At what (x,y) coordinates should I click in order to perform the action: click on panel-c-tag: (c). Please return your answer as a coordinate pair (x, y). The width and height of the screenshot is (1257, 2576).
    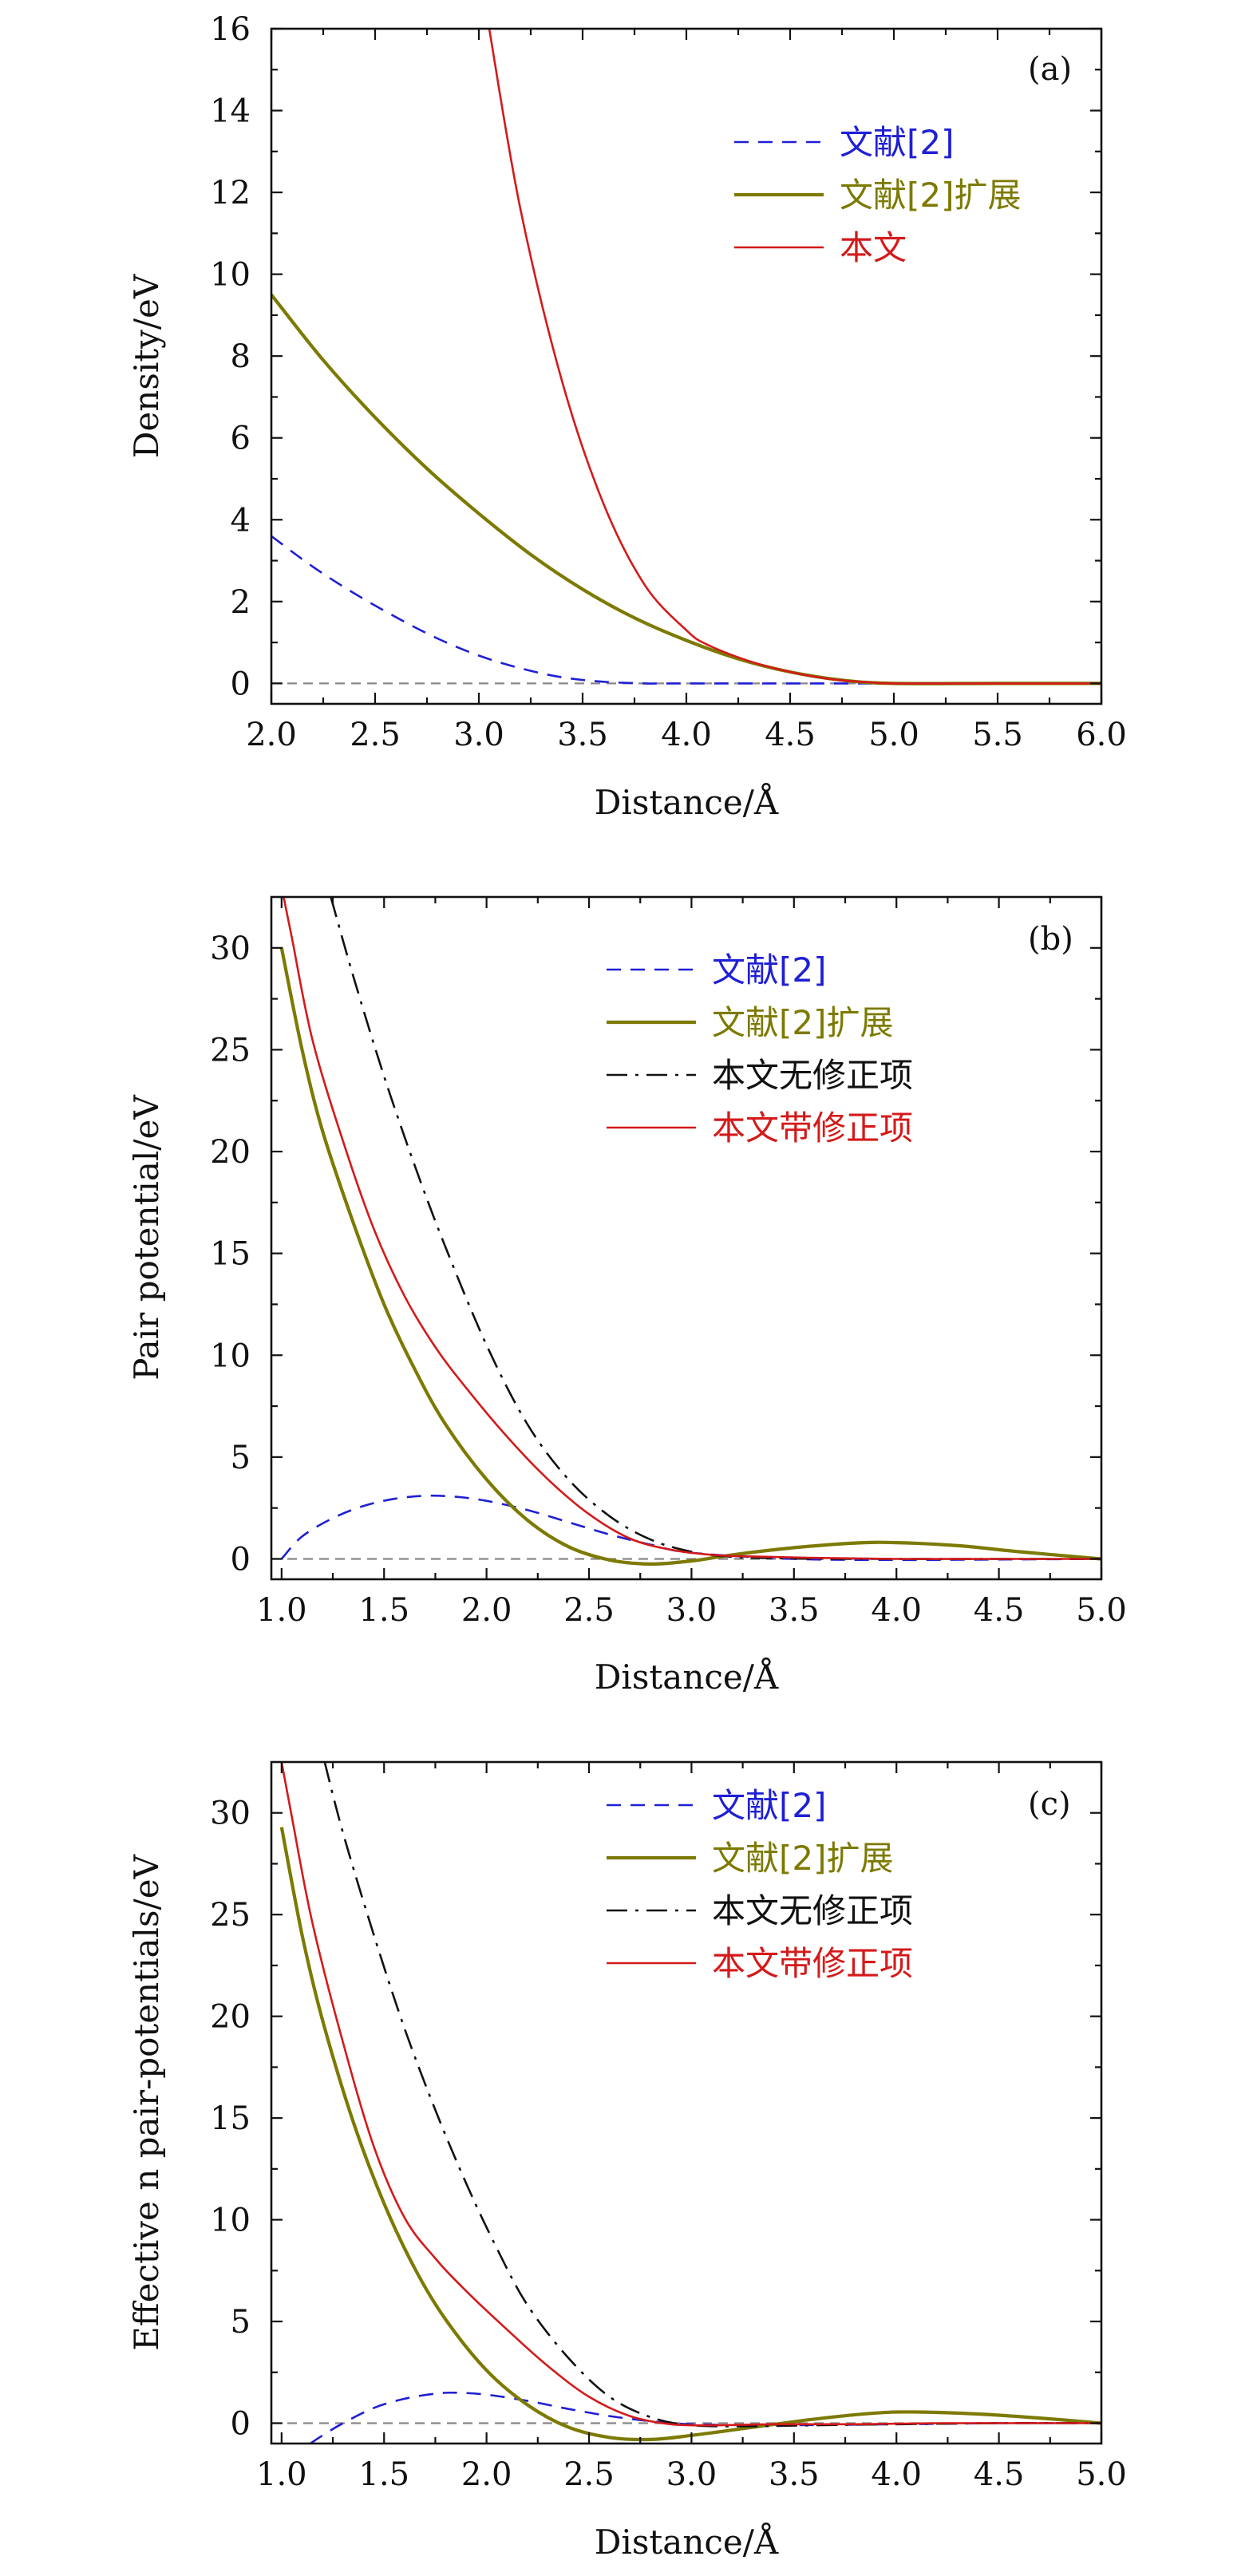
    Looking at the image, I should click on (1049, 1804).